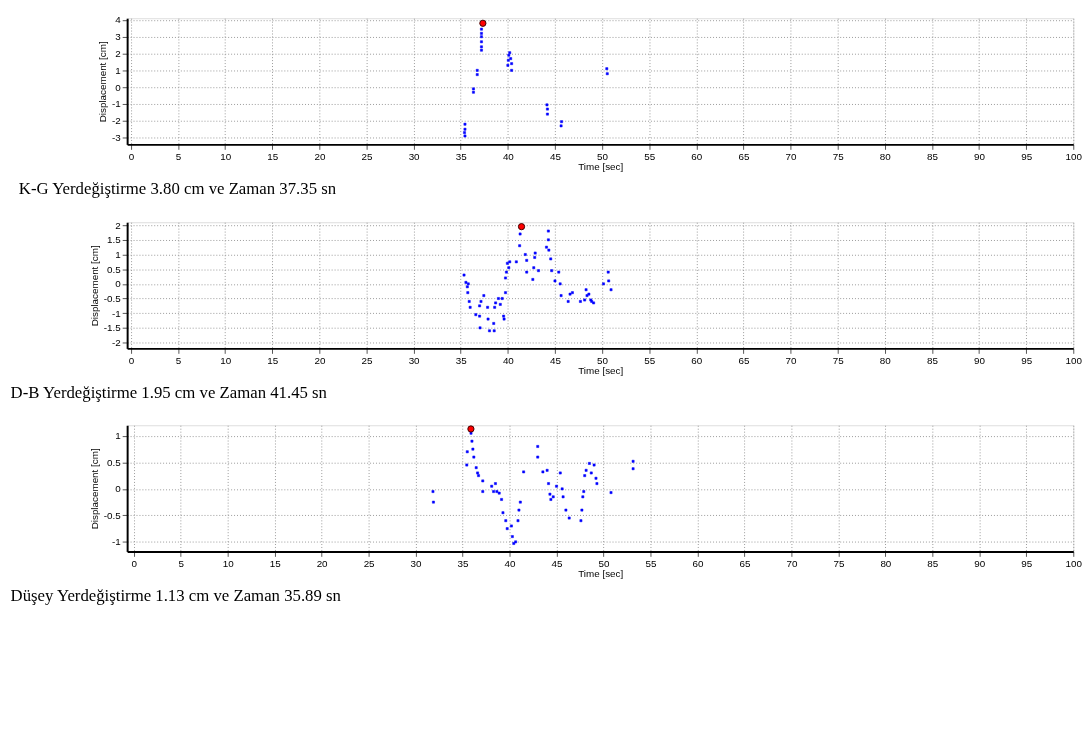  I want to click on x-tick-label: 90, so click(980, 156).